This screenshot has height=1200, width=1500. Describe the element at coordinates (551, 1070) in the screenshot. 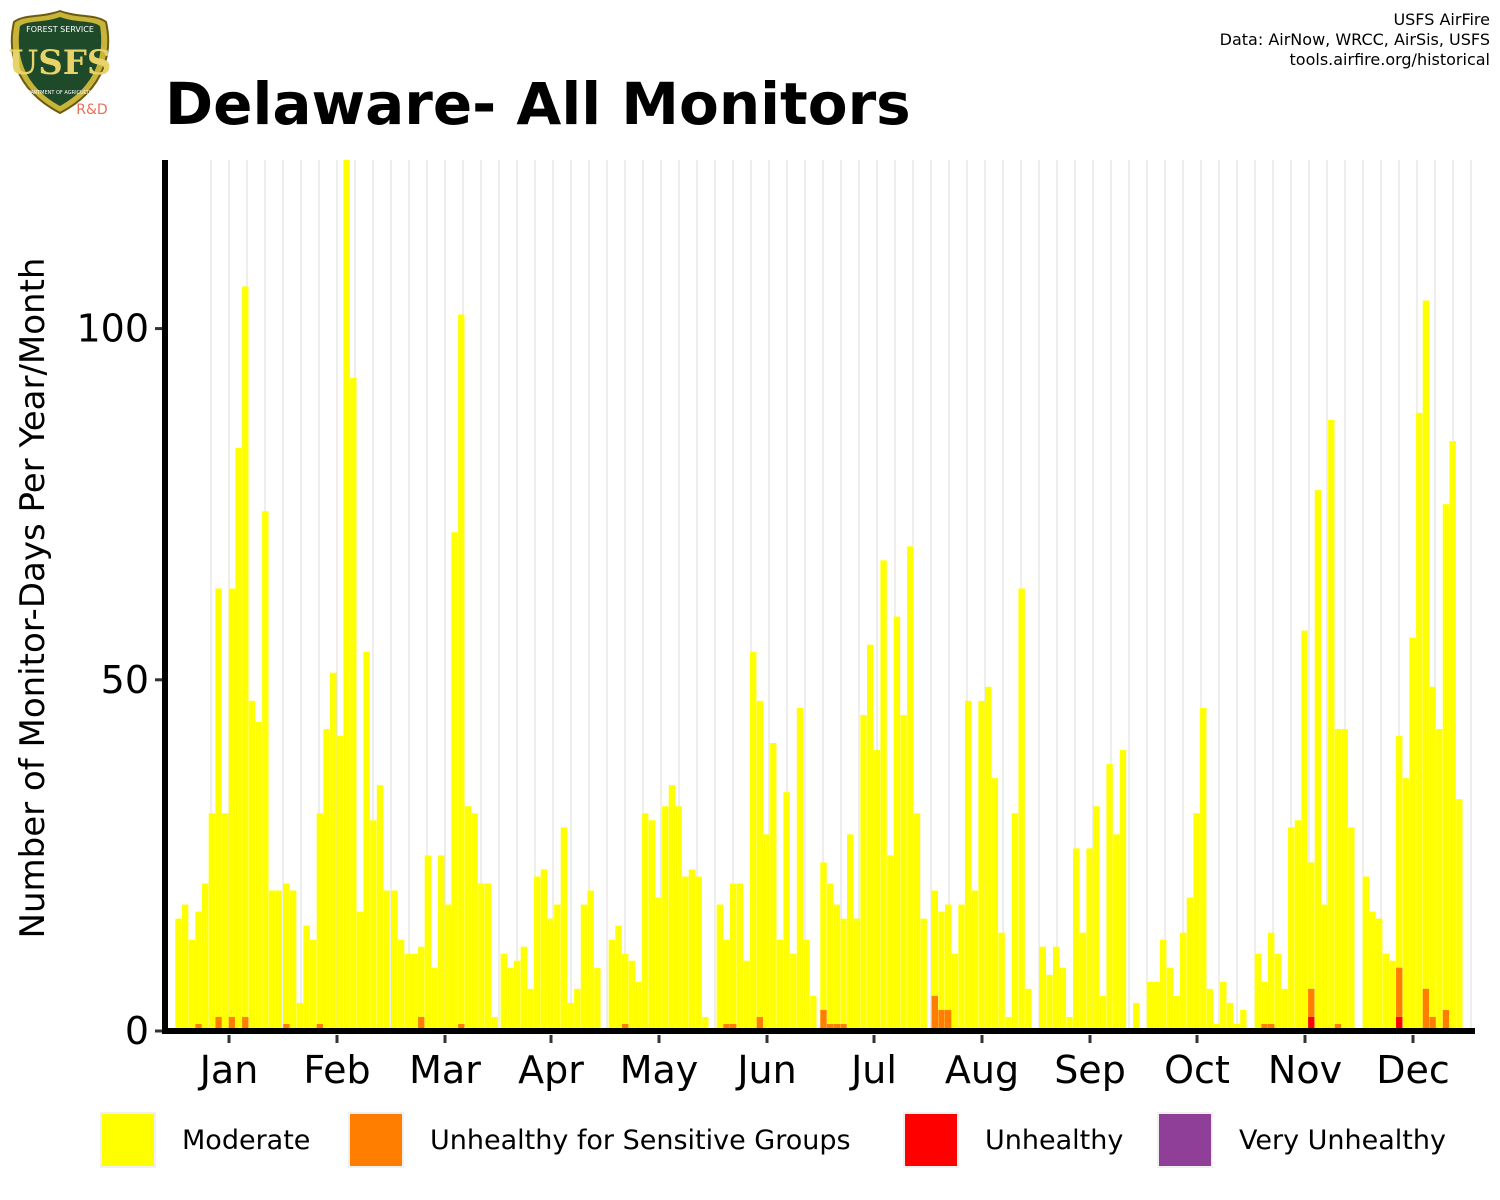

I see `x-tick-label: Apr` at that location.